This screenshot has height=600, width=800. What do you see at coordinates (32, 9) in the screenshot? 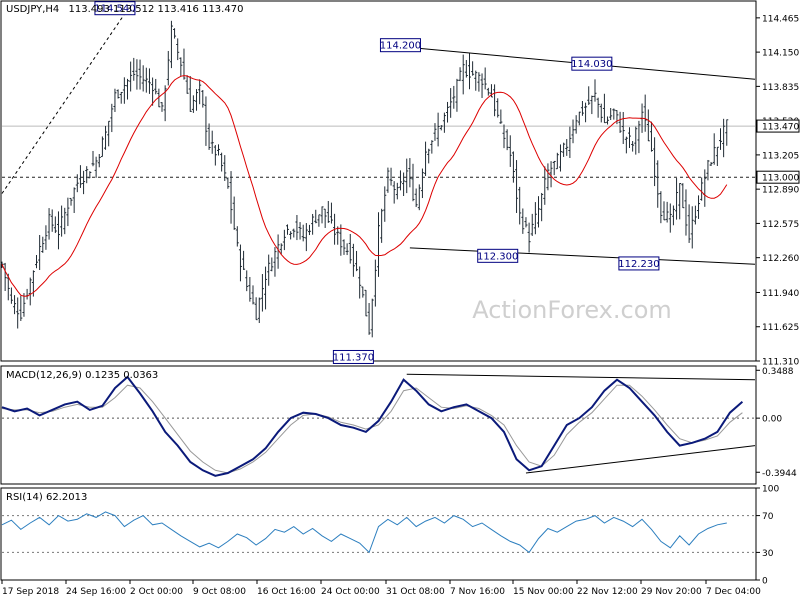
I see `symbol-label: USDJPY,H4` at bounding box center [32, 9].